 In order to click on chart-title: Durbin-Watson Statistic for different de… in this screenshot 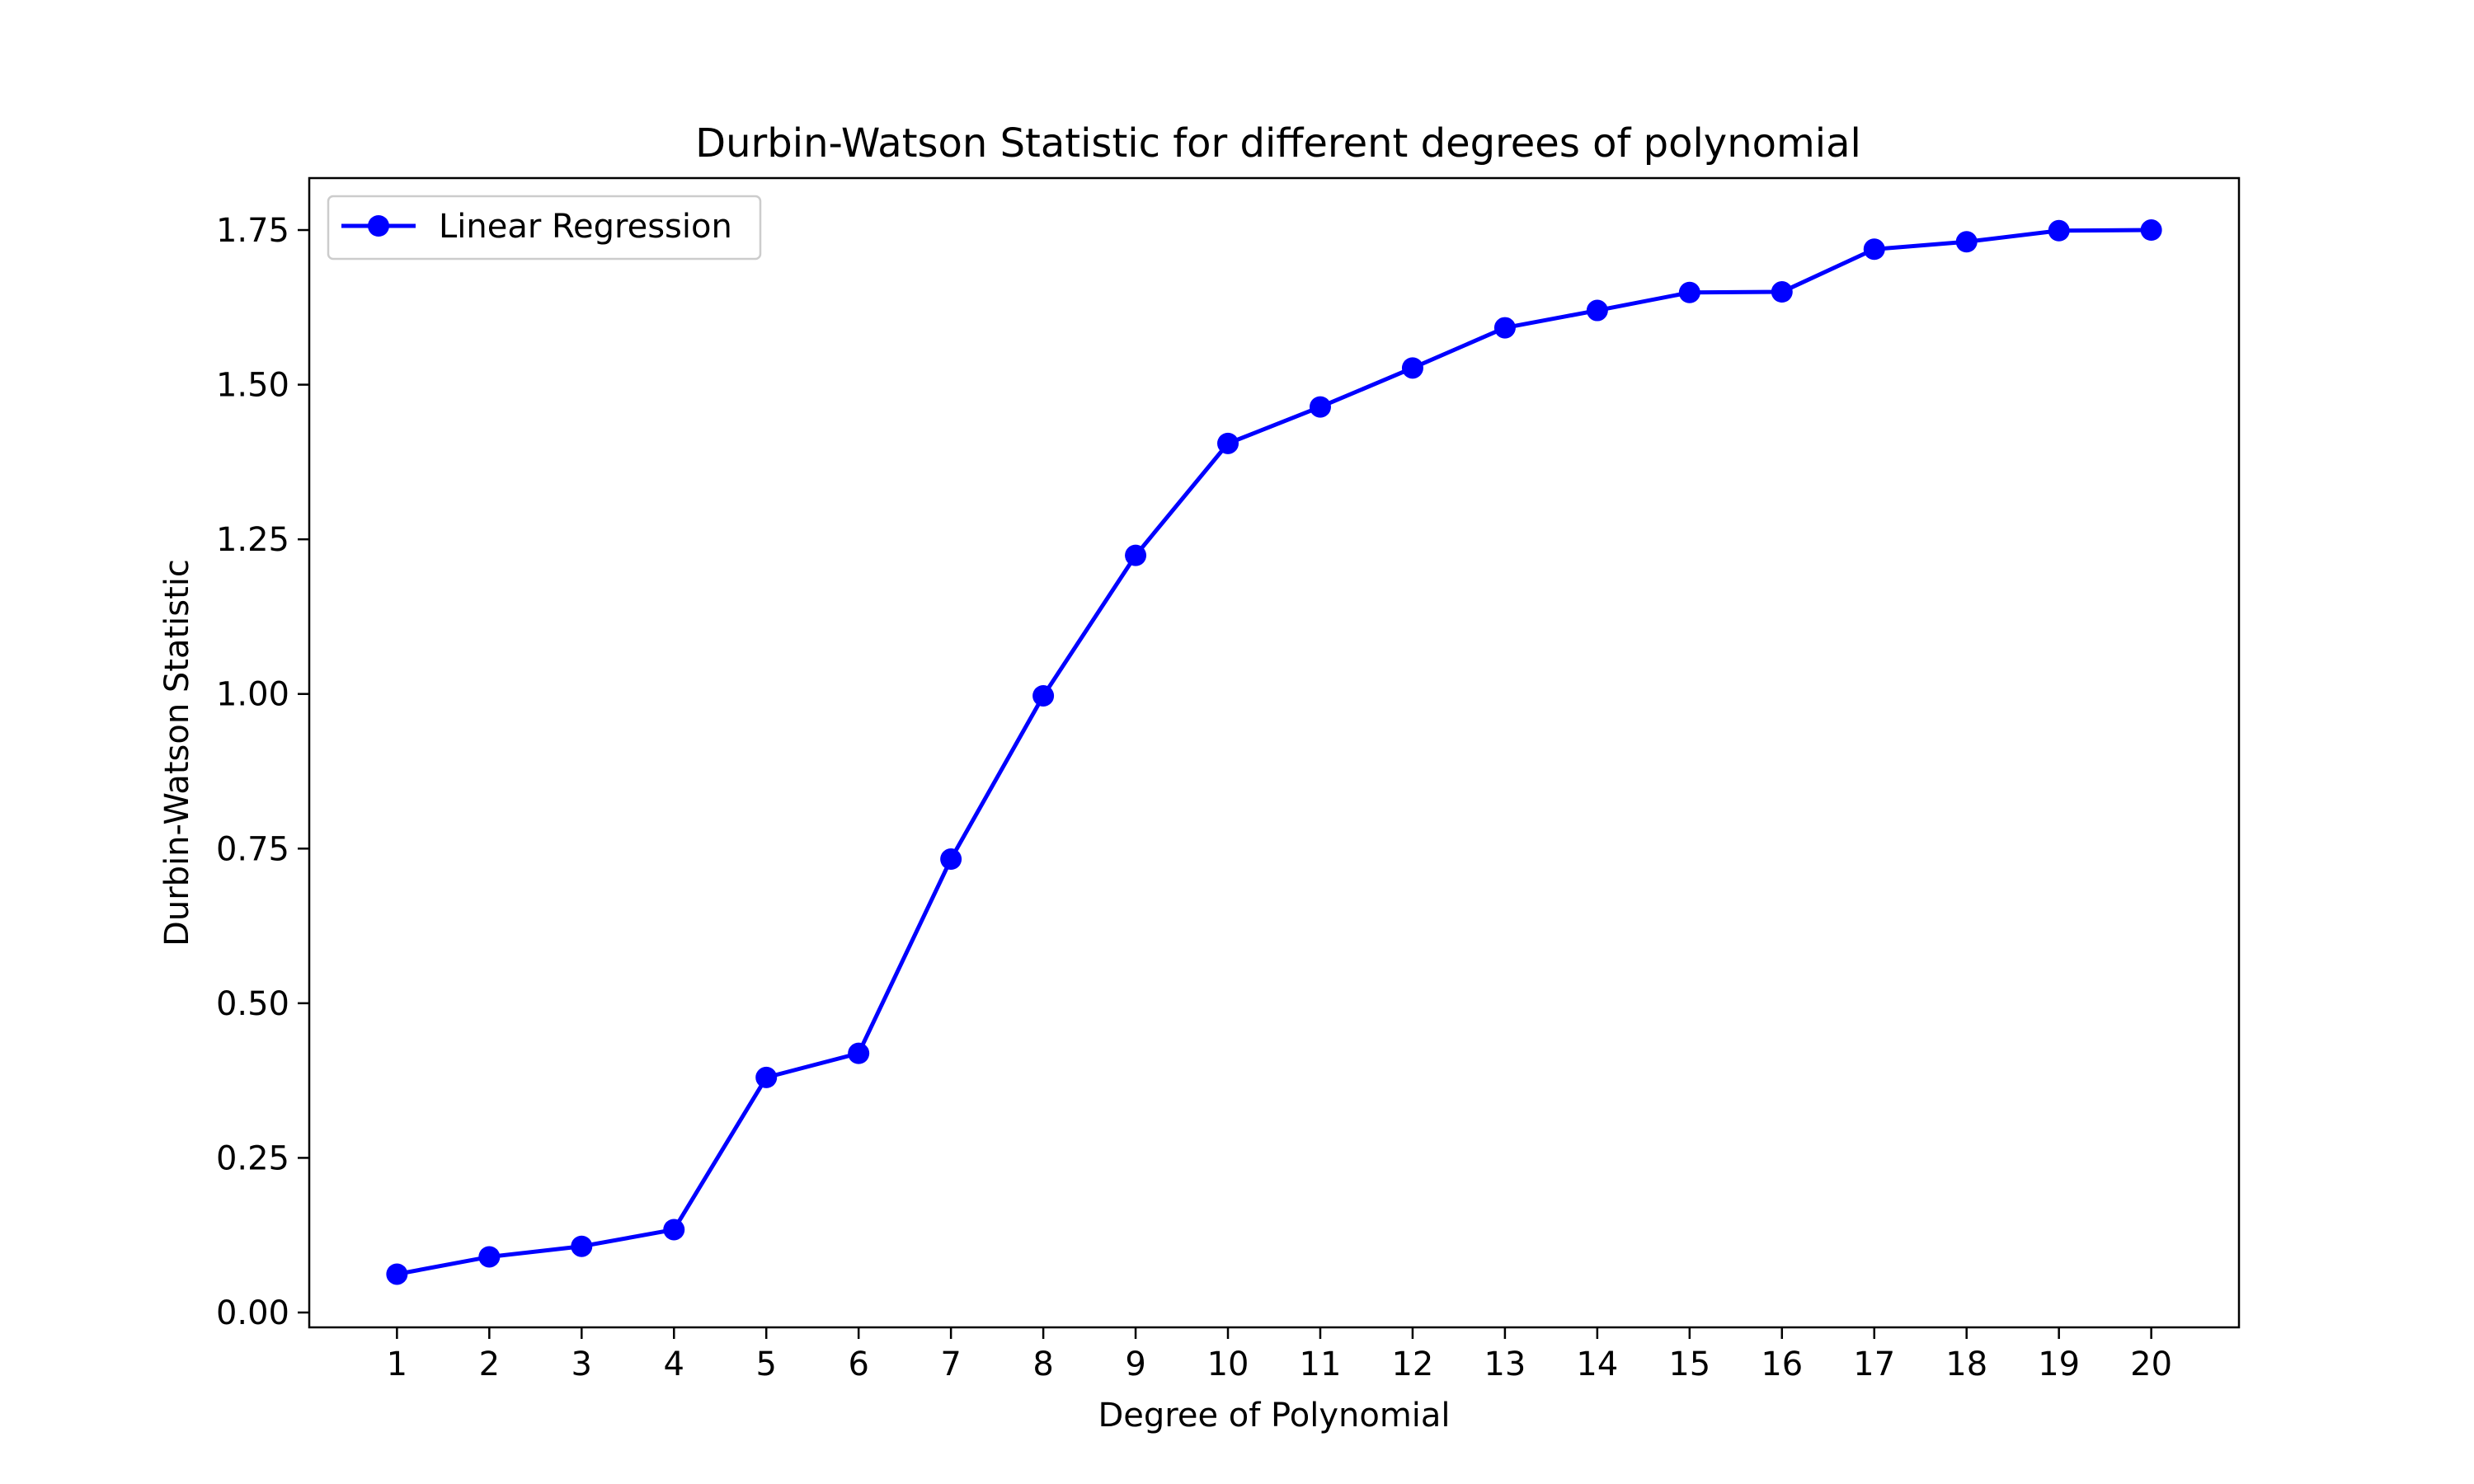, I will do `click(1278, 143)`.